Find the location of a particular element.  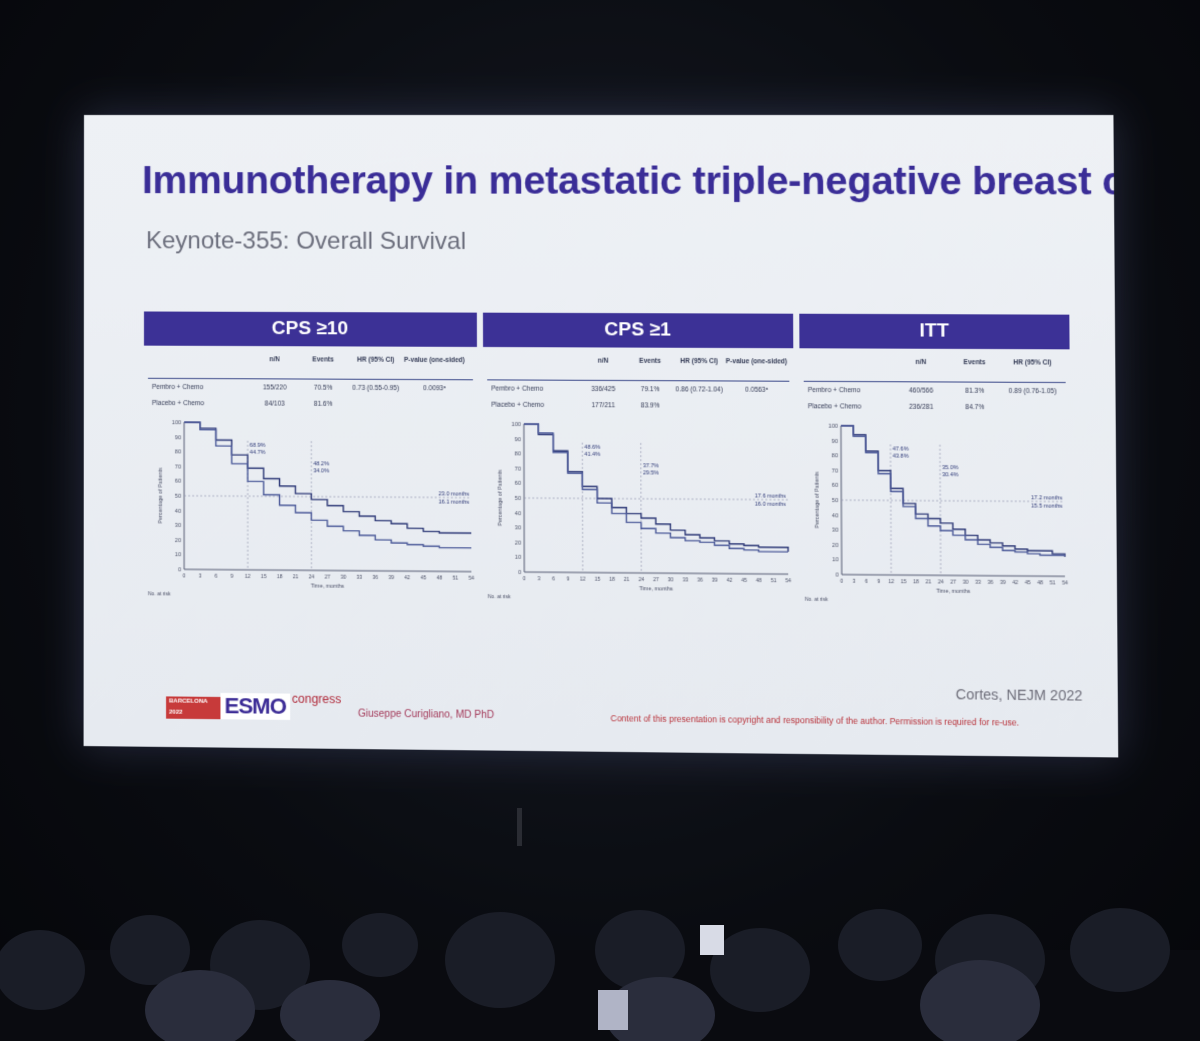

x-tick-label: 48 is located at coordinates (759, 581).